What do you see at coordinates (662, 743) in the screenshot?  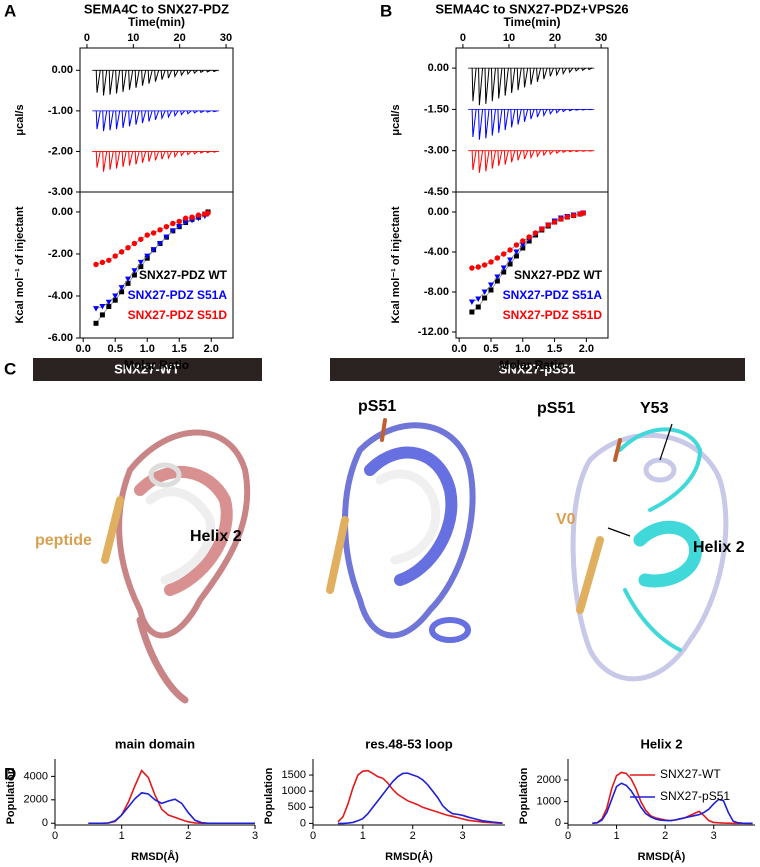 I see `chart-title: Helix 2` at bounding box center [662, 743].